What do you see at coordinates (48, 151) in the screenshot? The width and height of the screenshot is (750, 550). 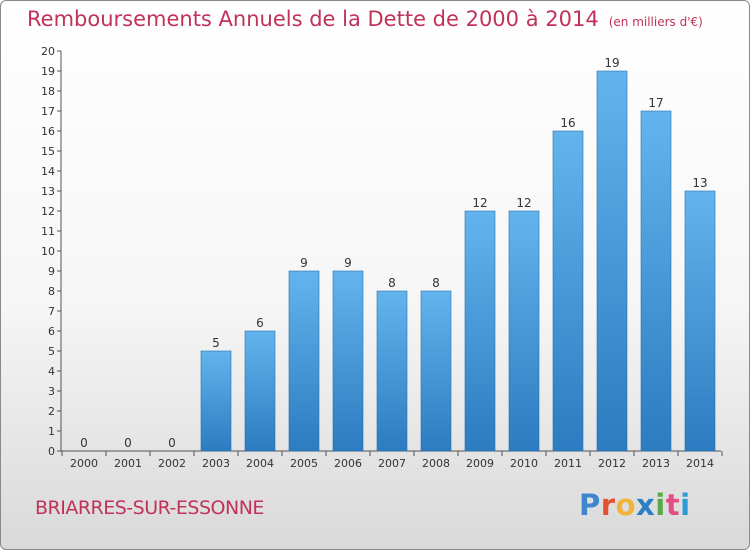 I see `y-tick-label: 15` at bounding box center [48, 151].